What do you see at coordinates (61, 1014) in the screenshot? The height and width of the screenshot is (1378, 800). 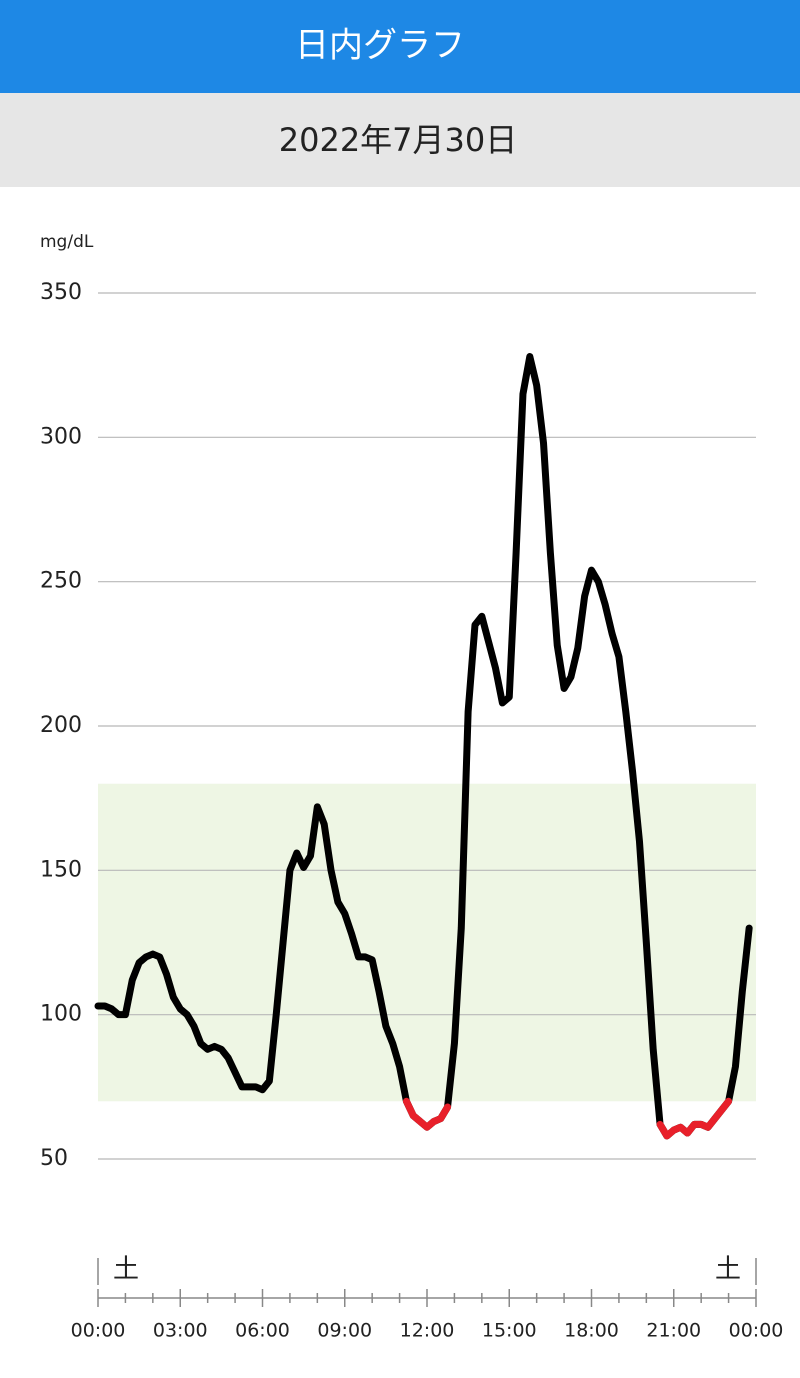 I see `y-tick-label: 100` at bounding box center [61, 1014].